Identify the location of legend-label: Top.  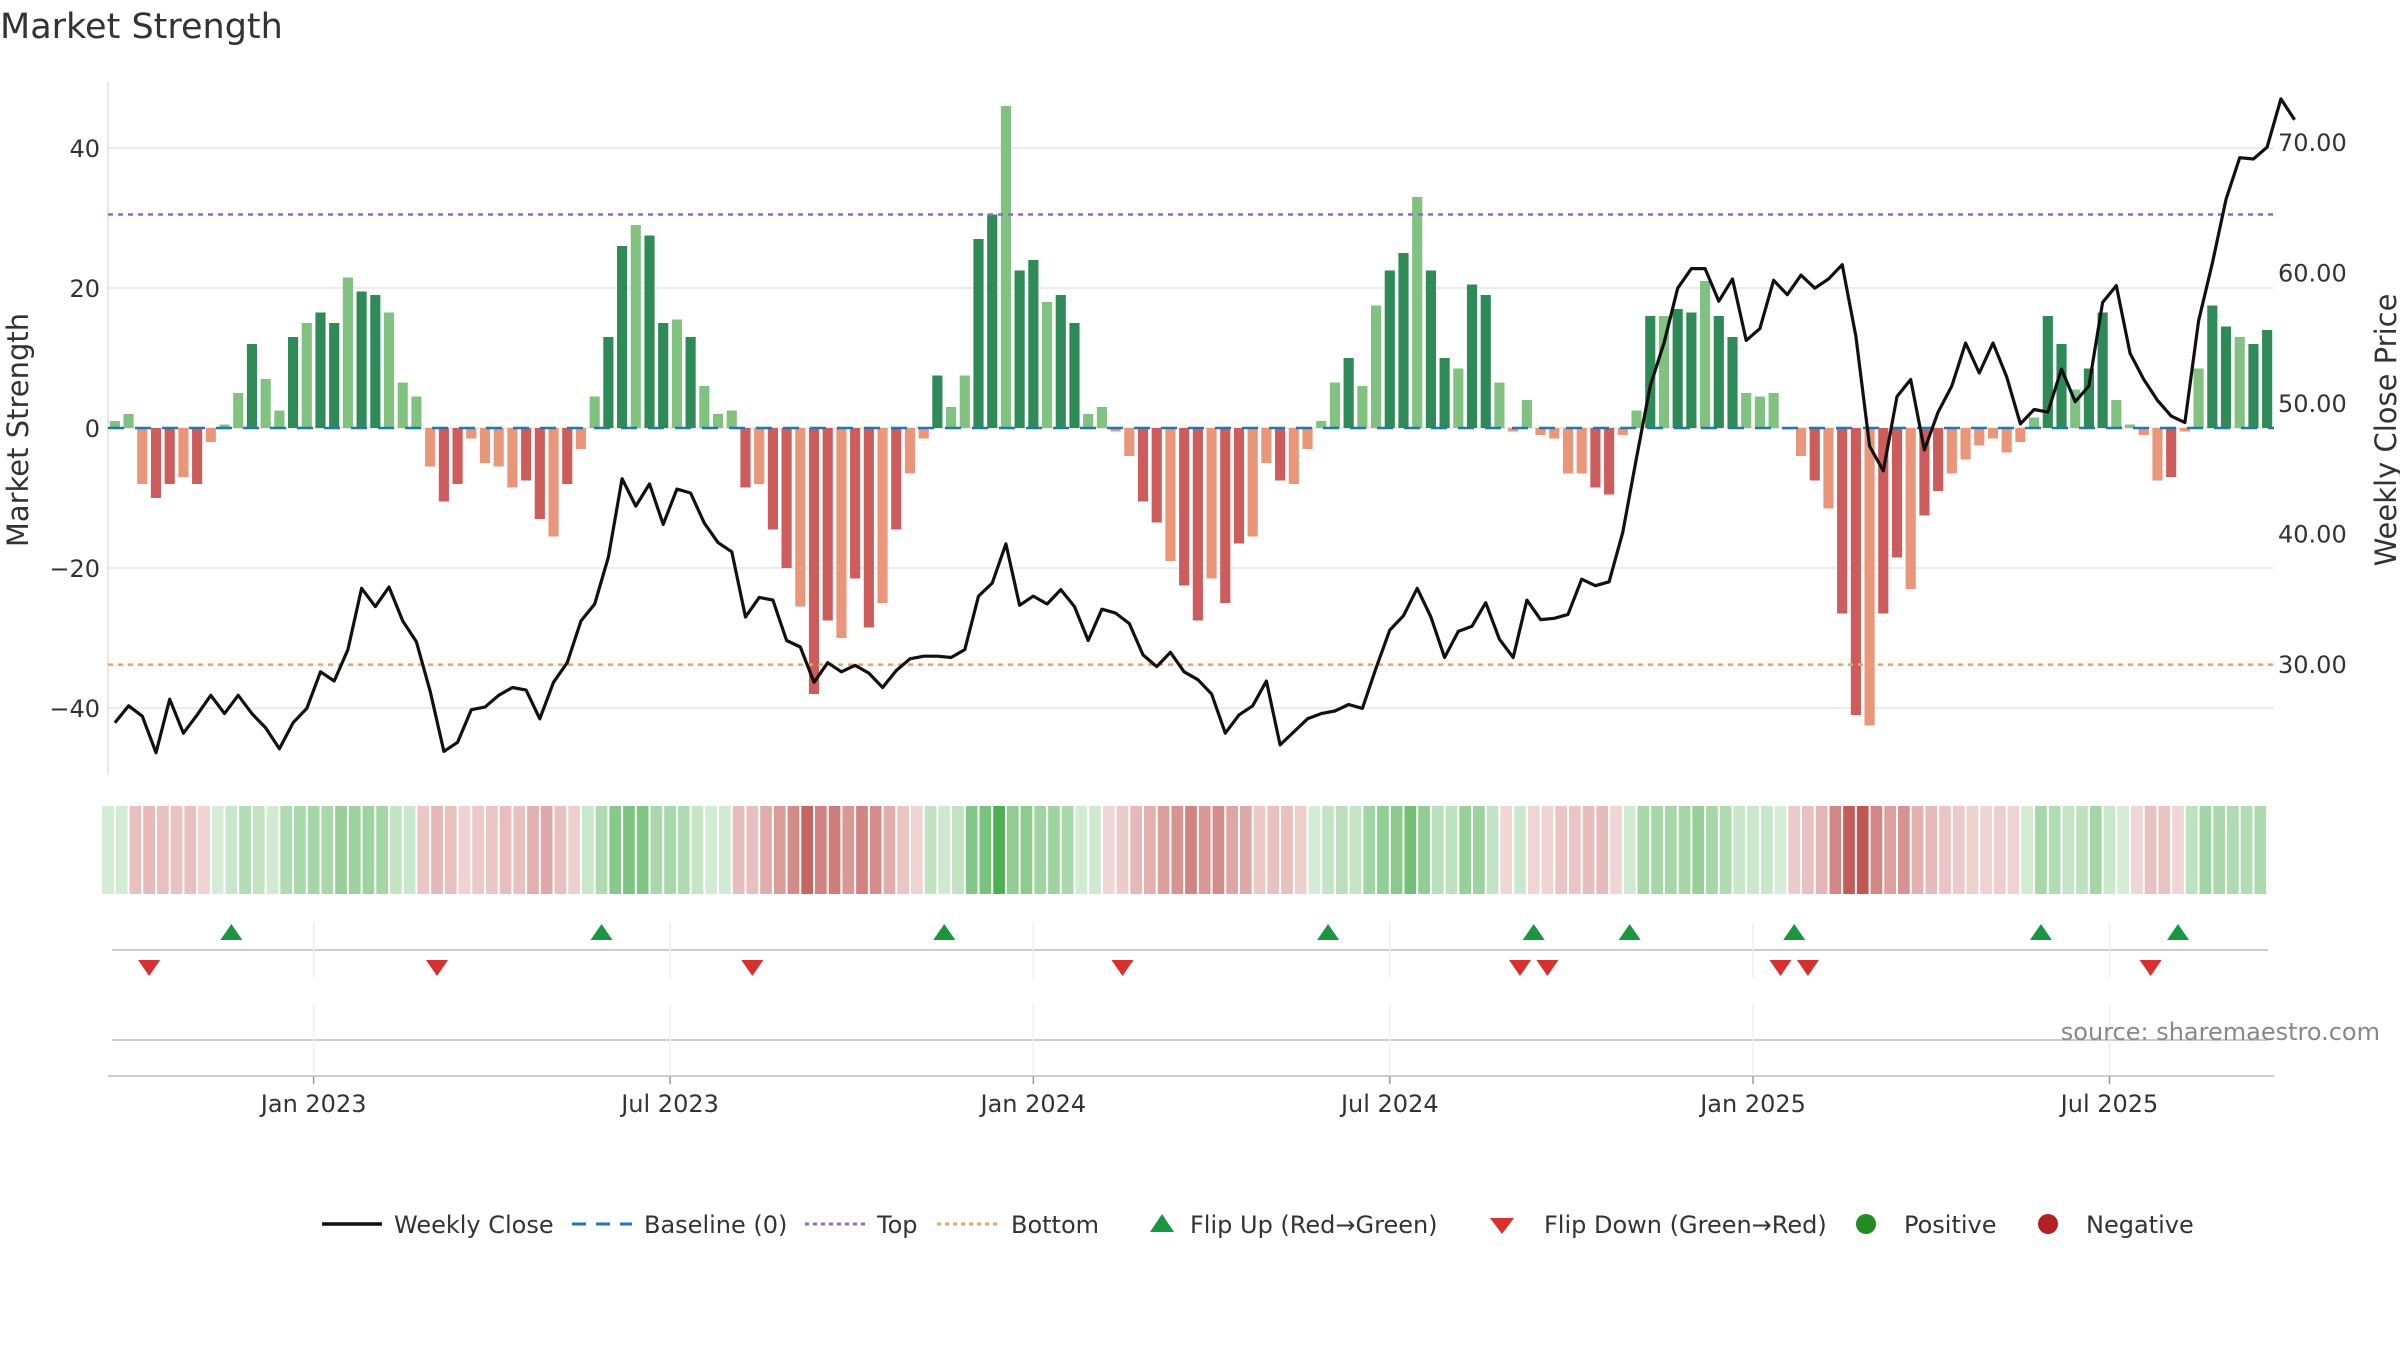
(897, 1225).